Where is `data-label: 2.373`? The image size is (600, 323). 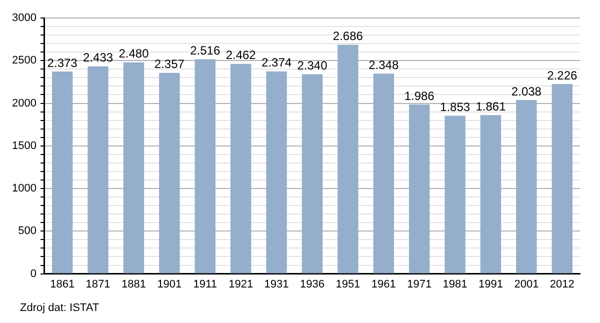 data-label: 2.373 is located at coordinates (62, 63).